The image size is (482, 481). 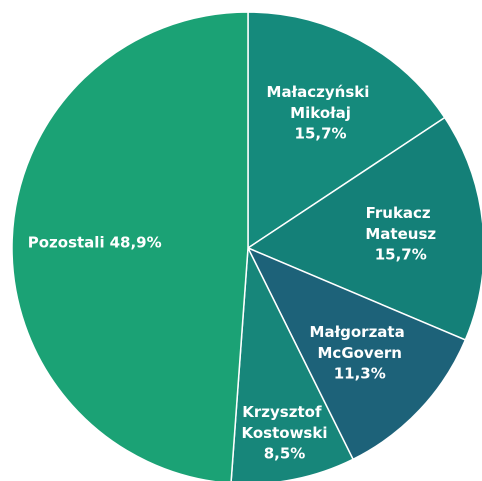 What do you see at coordinates (360, 342) in the screenshot?
I see `category-label: Małgorzata McGovern` at bounding box center [360, 342].